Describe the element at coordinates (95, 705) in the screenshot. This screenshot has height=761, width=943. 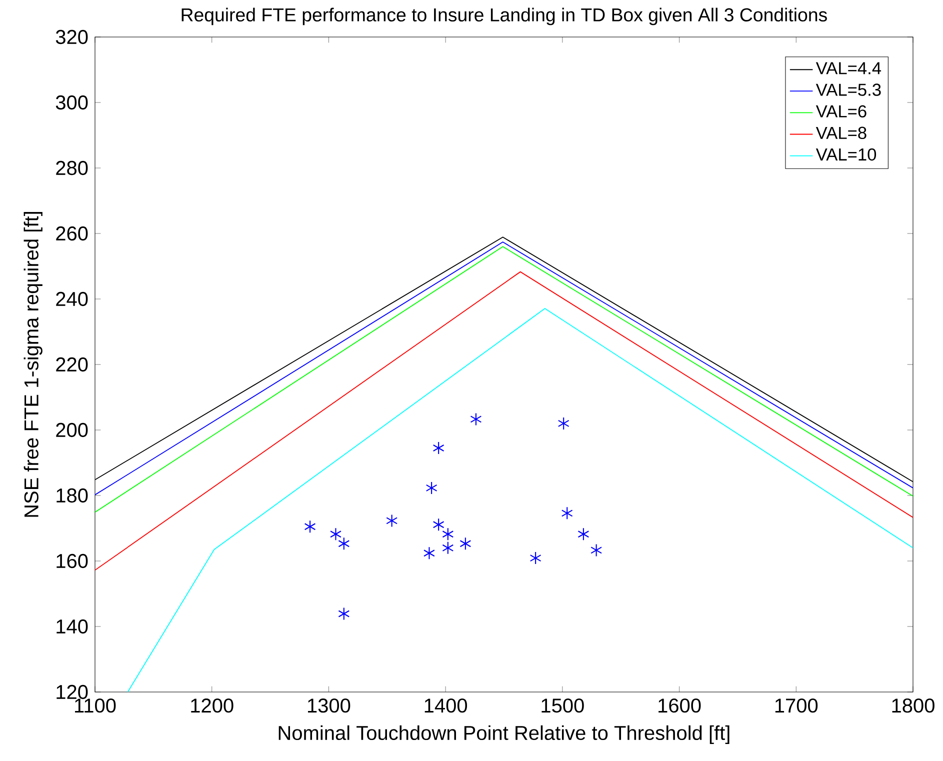
I see `x-tick-label: 1100` at that location.